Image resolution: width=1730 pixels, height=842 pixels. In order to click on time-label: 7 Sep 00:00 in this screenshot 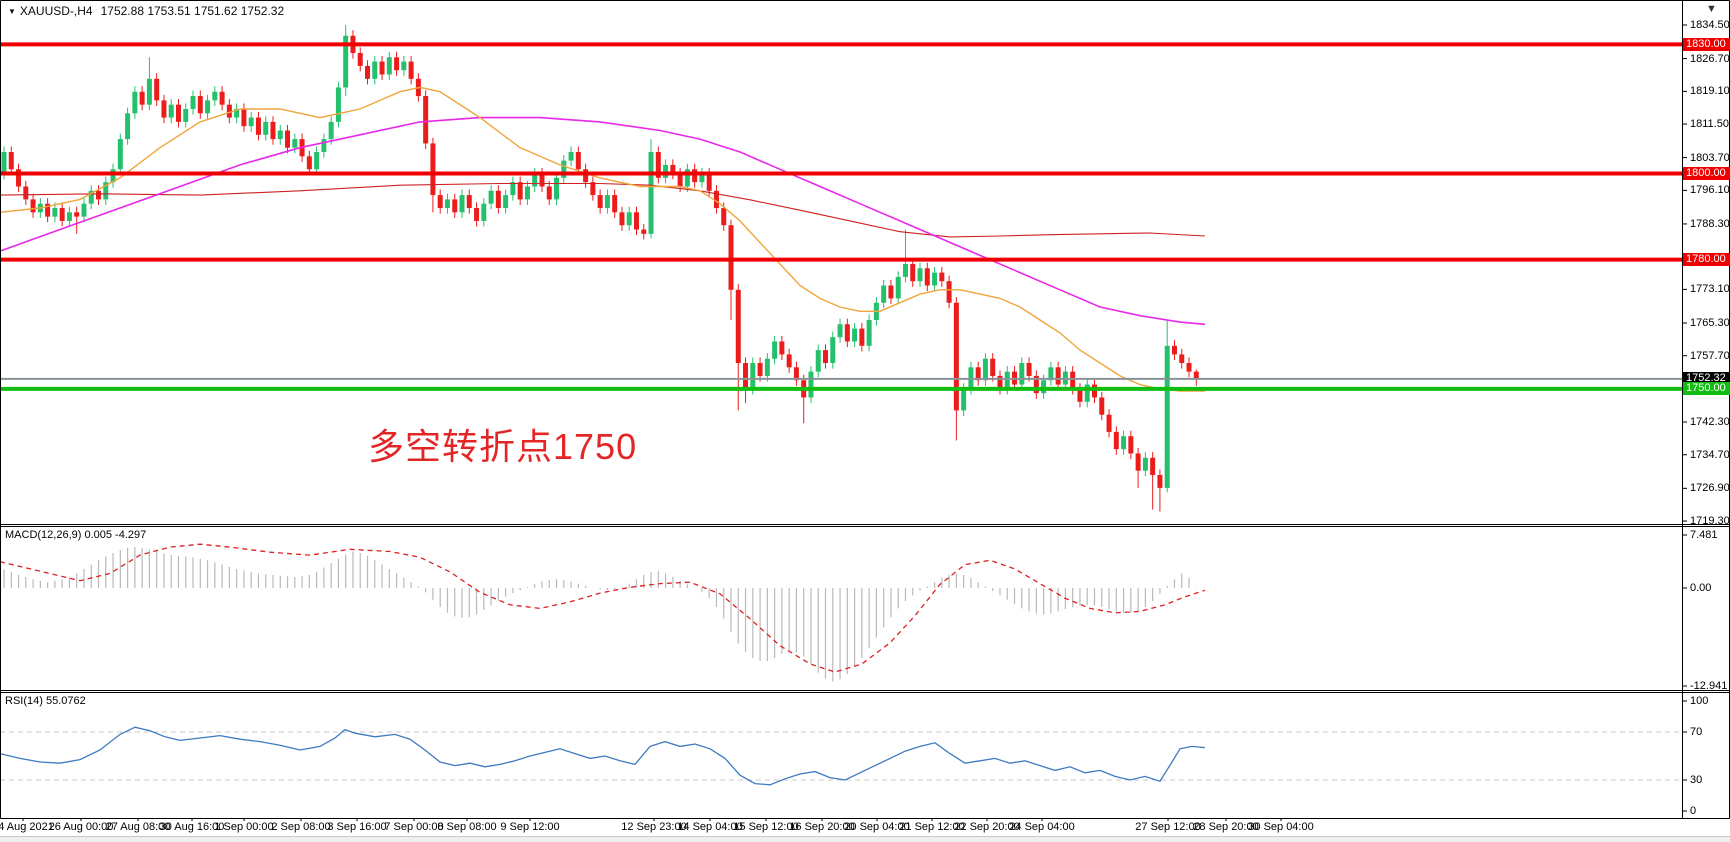, I will do `click(414, 827)`.